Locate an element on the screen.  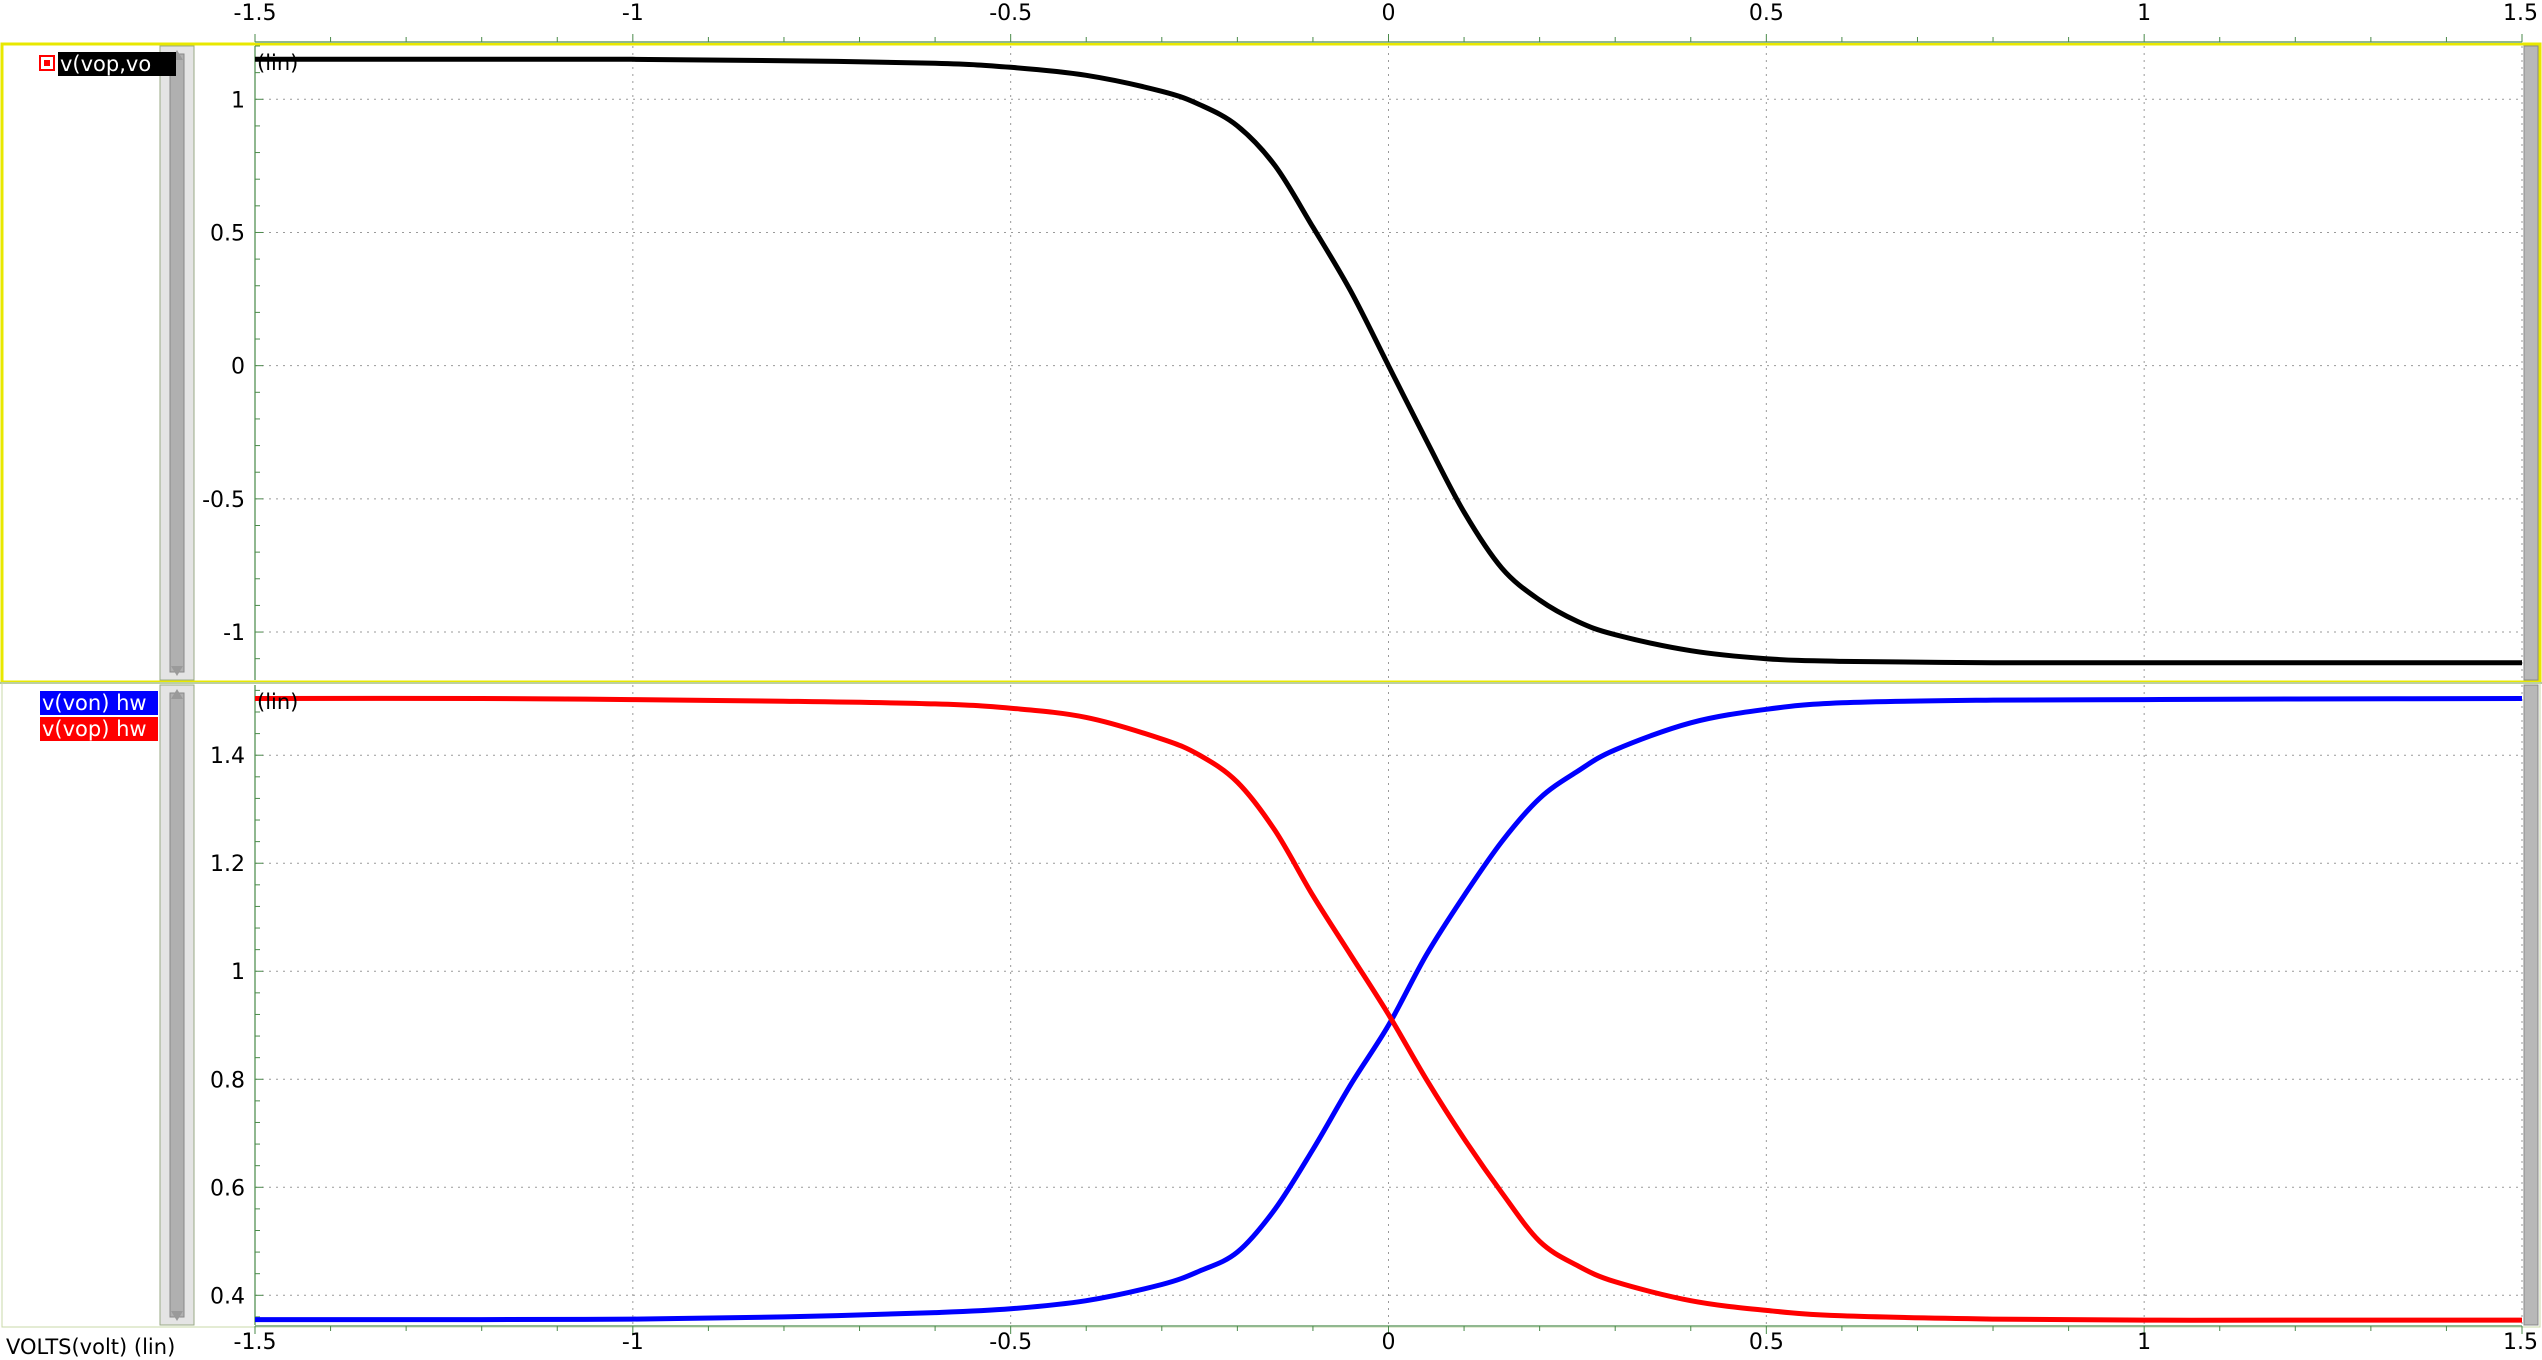
x-axis-bottom-tick-label: 1.5 is located at coordinates (2520, 1342).